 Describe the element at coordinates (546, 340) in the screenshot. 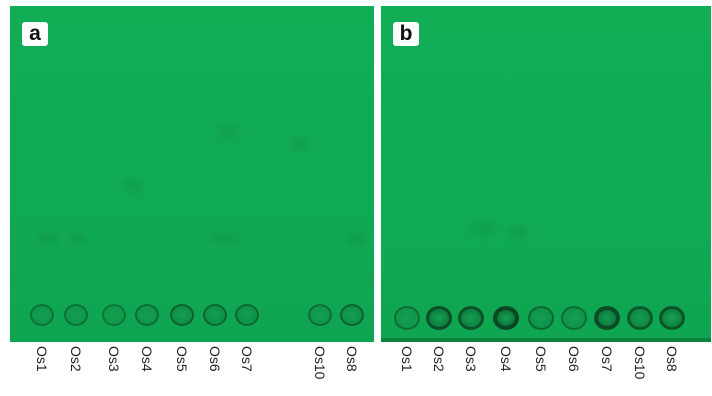

I see `plate-bottom-edge` at that location.